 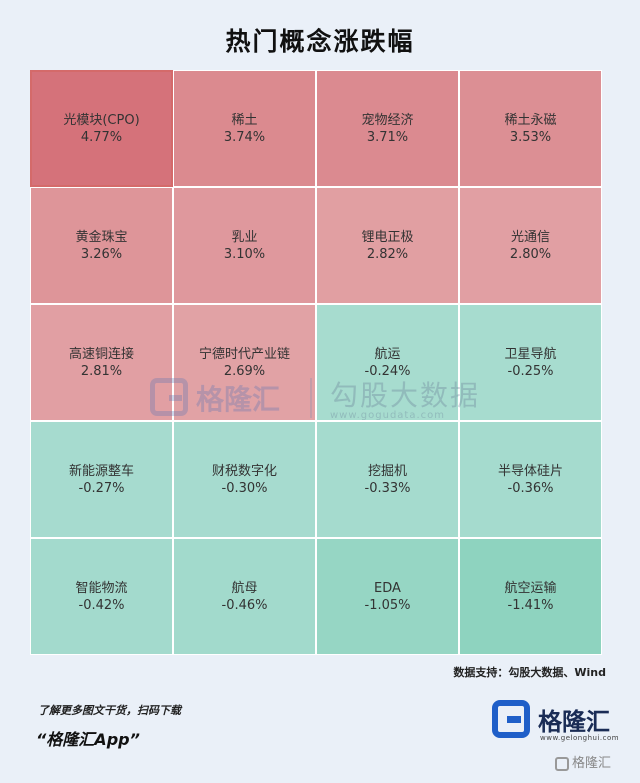 What do you see at coordinates (109, 710) in the screenshot?
I see `promo-text: 了解更多图文干货，扫码下载` at bounding box center [109, 710].